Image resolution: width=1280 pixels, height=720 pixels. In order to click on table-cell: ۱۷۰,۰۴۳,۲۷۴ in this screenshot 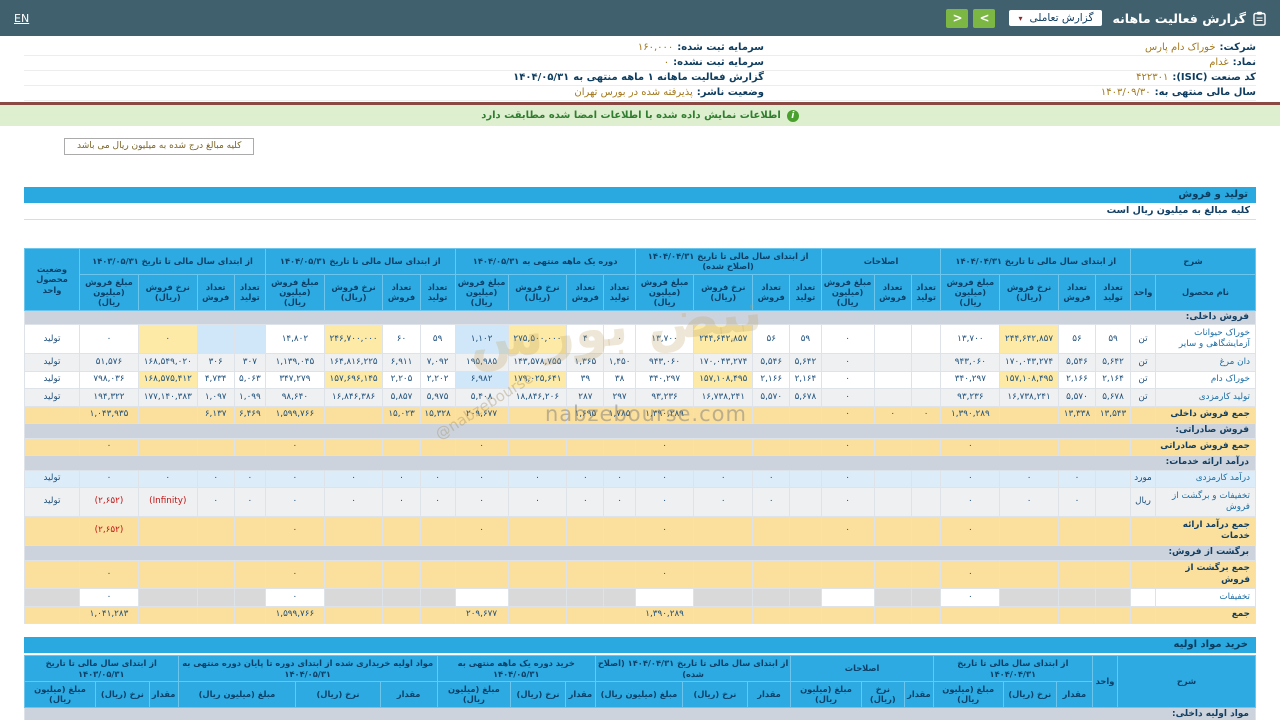, I will do `click(1029, 362)`.